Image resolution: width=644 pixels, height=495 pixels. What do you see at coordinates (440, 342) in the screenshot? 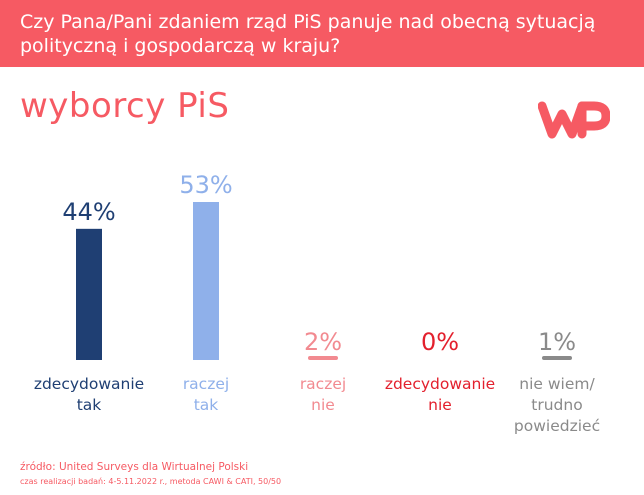
I see `value-label-3: 0%` at bounding box center [440, 342].